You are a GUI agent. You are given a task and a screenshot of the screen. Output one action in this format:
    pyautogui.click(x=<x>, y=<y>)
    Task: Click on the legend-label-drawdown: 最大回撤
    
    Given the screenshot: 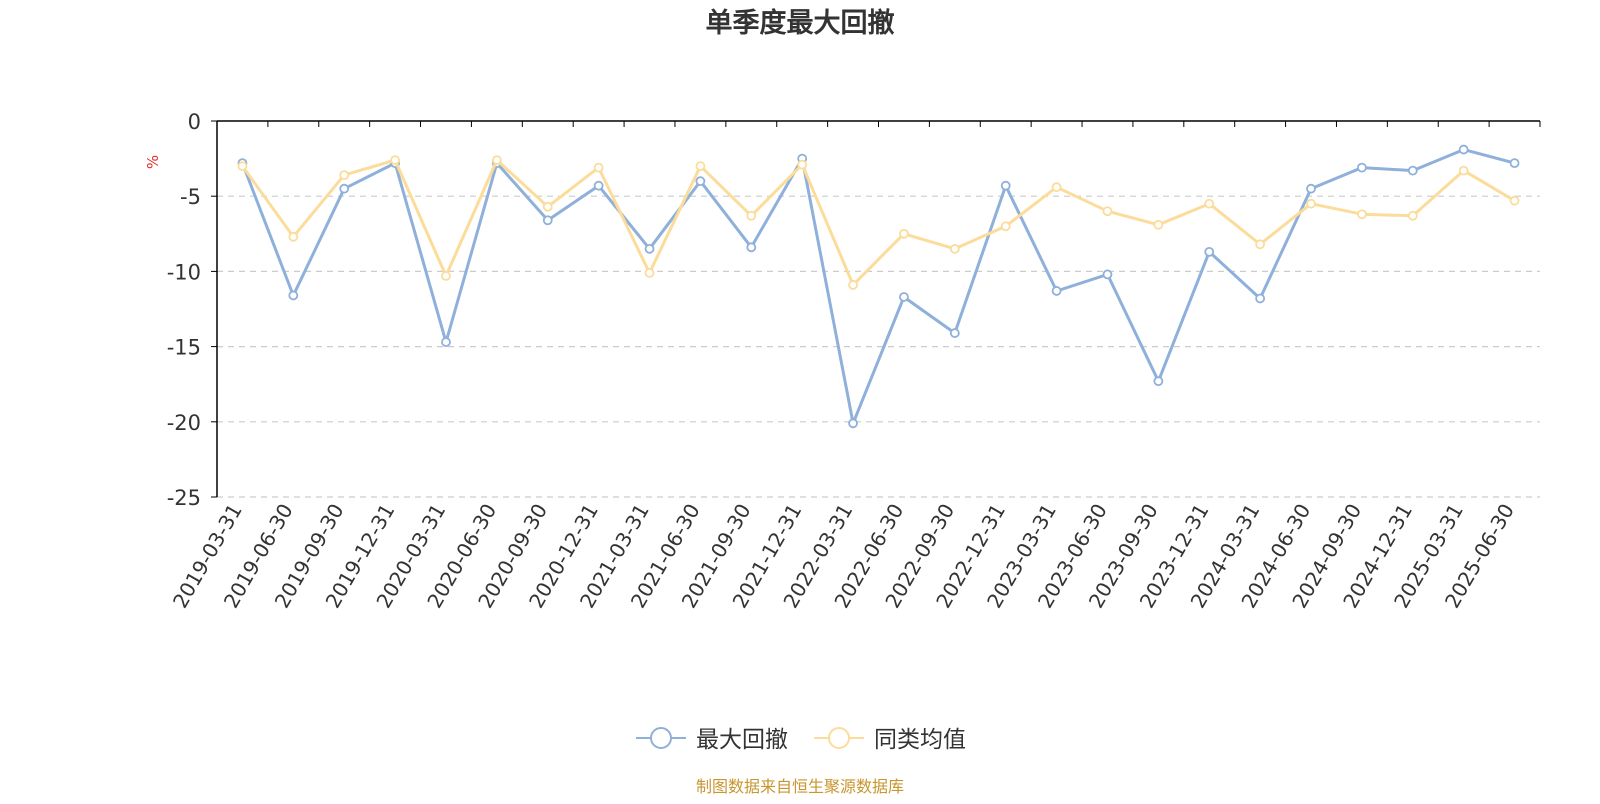 What is the action you would take?
    pyautogui.click(x=742, y=740)
    